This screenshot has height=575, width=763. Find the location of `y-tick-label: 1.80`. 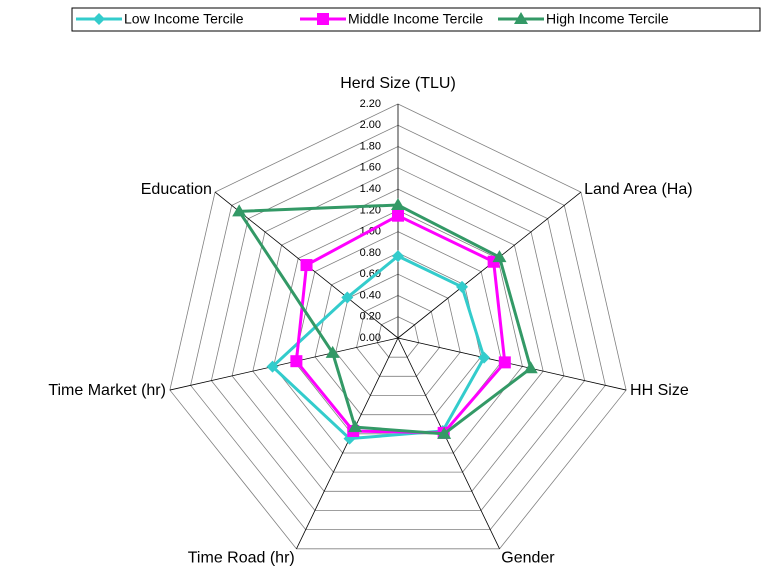

y-tick-label: 1.80 is located at coordinates (370, 146).